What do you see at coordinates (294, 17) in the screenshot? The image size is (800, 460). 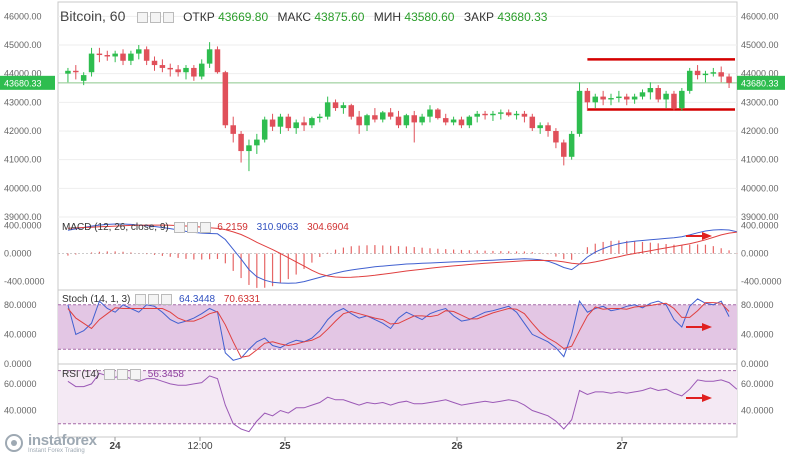 I see `high-label: МАКС` at bounding box center [294, 17].